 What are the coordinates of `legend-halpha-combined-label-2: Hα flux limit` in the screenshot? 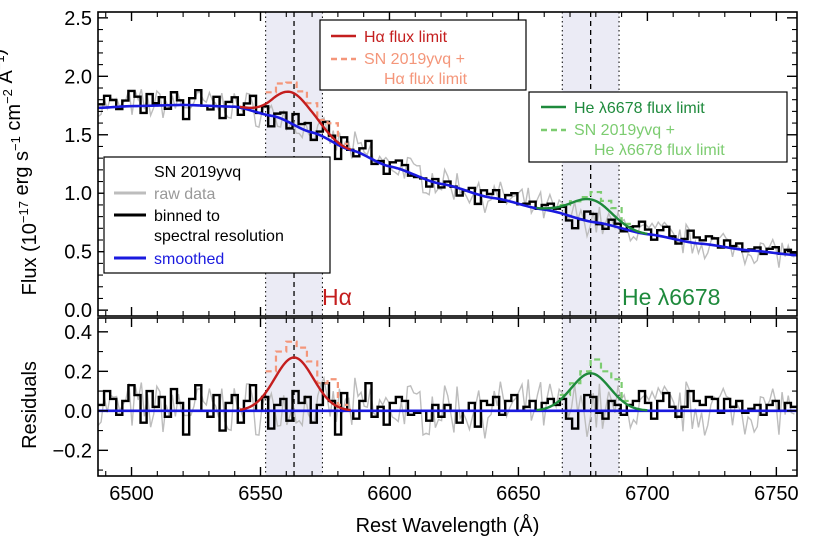 It's located at (426, 79).